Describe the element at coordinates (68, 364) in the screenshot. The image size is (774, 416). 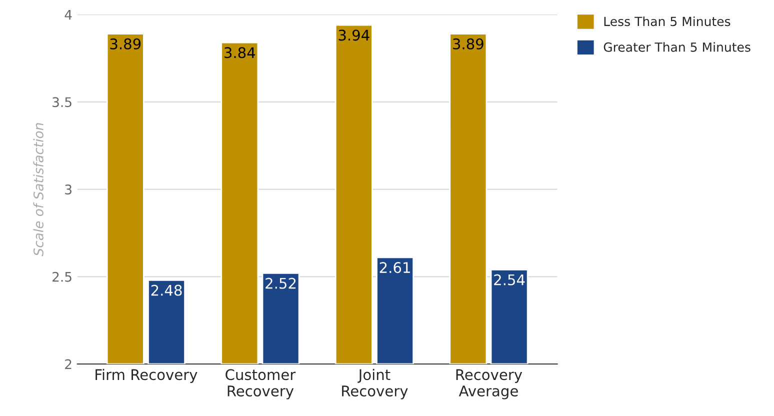
I see `y-tick-label: 2` at that location.